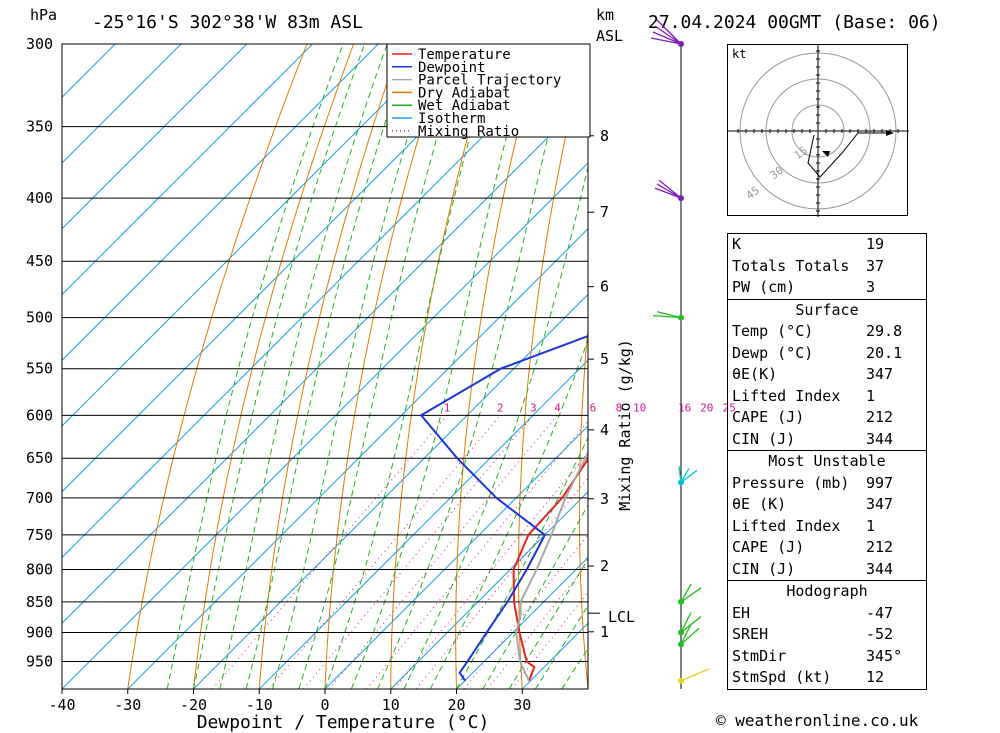 This screenshot has height=733, width=1000. I want to click on units-left: hPa, so click(43, 15).